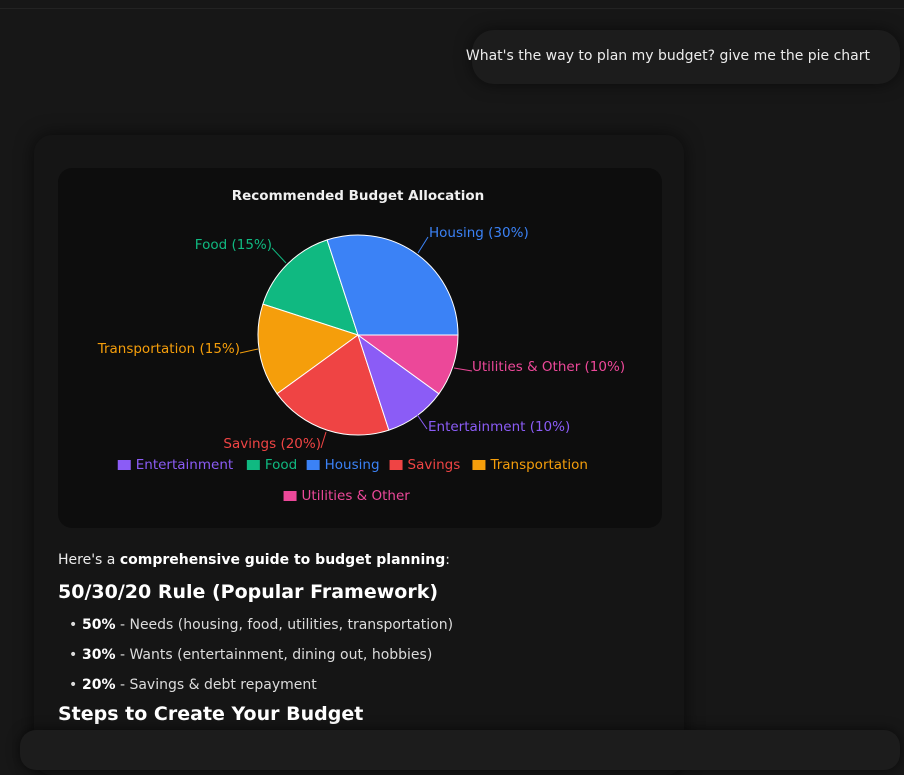 Image resolution: width=904 pixels, height=775 pixels. Describe the element at coordinates (89, 560) in the screenshot. I see `intro-prefix: Here's a` at that location.